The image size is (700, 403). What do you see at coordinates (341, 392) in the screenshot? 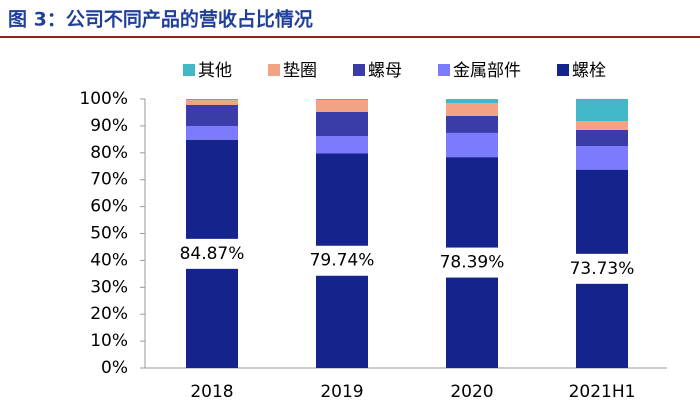
I see `x-tick-label: 2019` at bounding box center [341, 392].